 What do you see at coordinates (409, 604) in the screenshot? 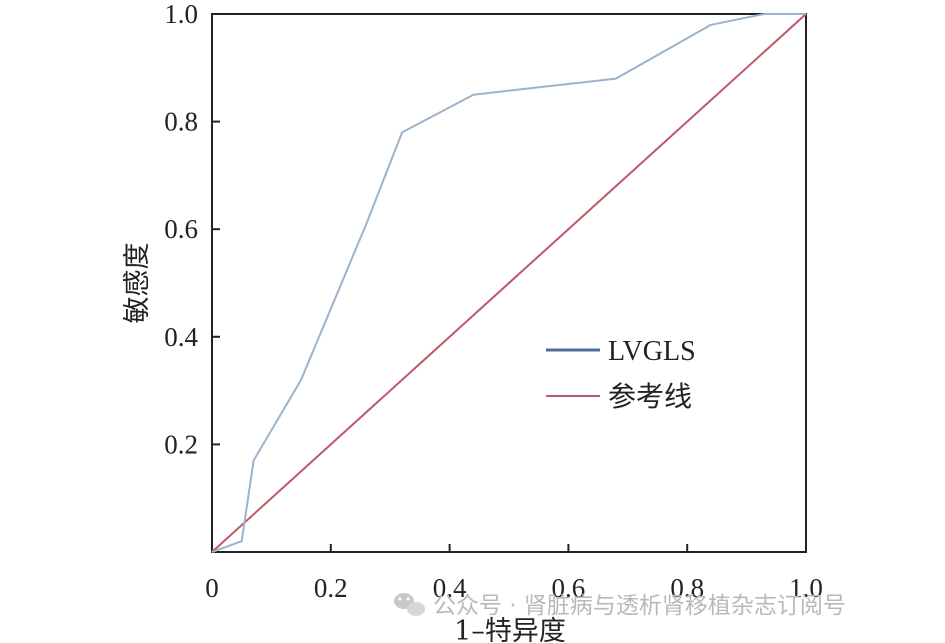
I see `wechat-icon` at bounding box center [409, 604].